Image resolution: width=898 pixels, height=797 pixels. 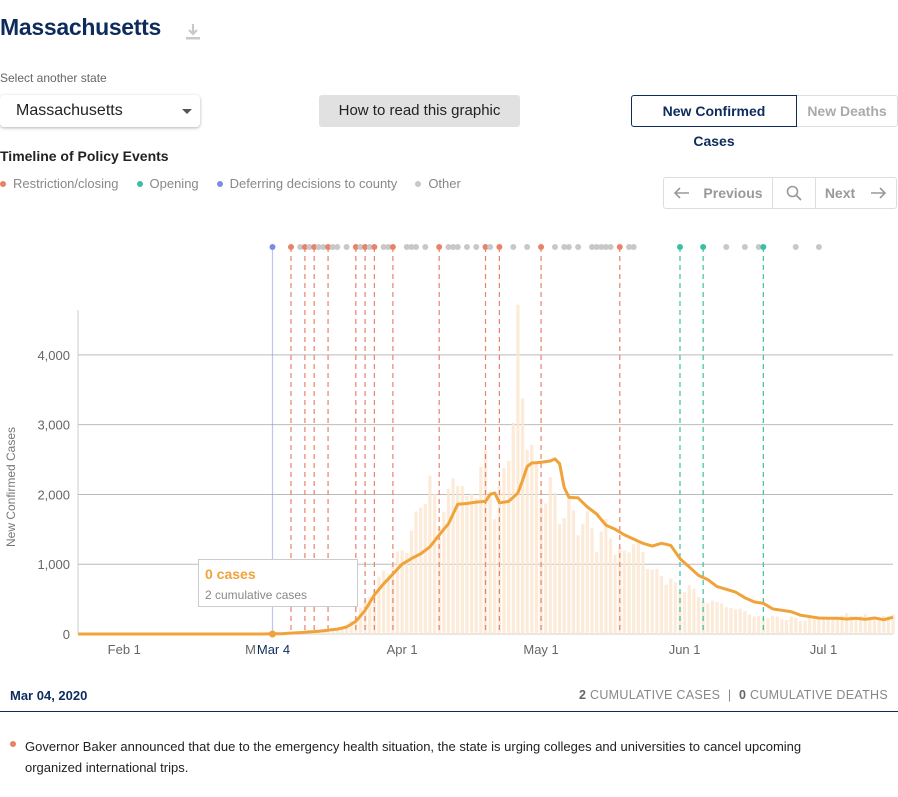 I want to click on chevron-down-icon, so click(x=187, y=111).